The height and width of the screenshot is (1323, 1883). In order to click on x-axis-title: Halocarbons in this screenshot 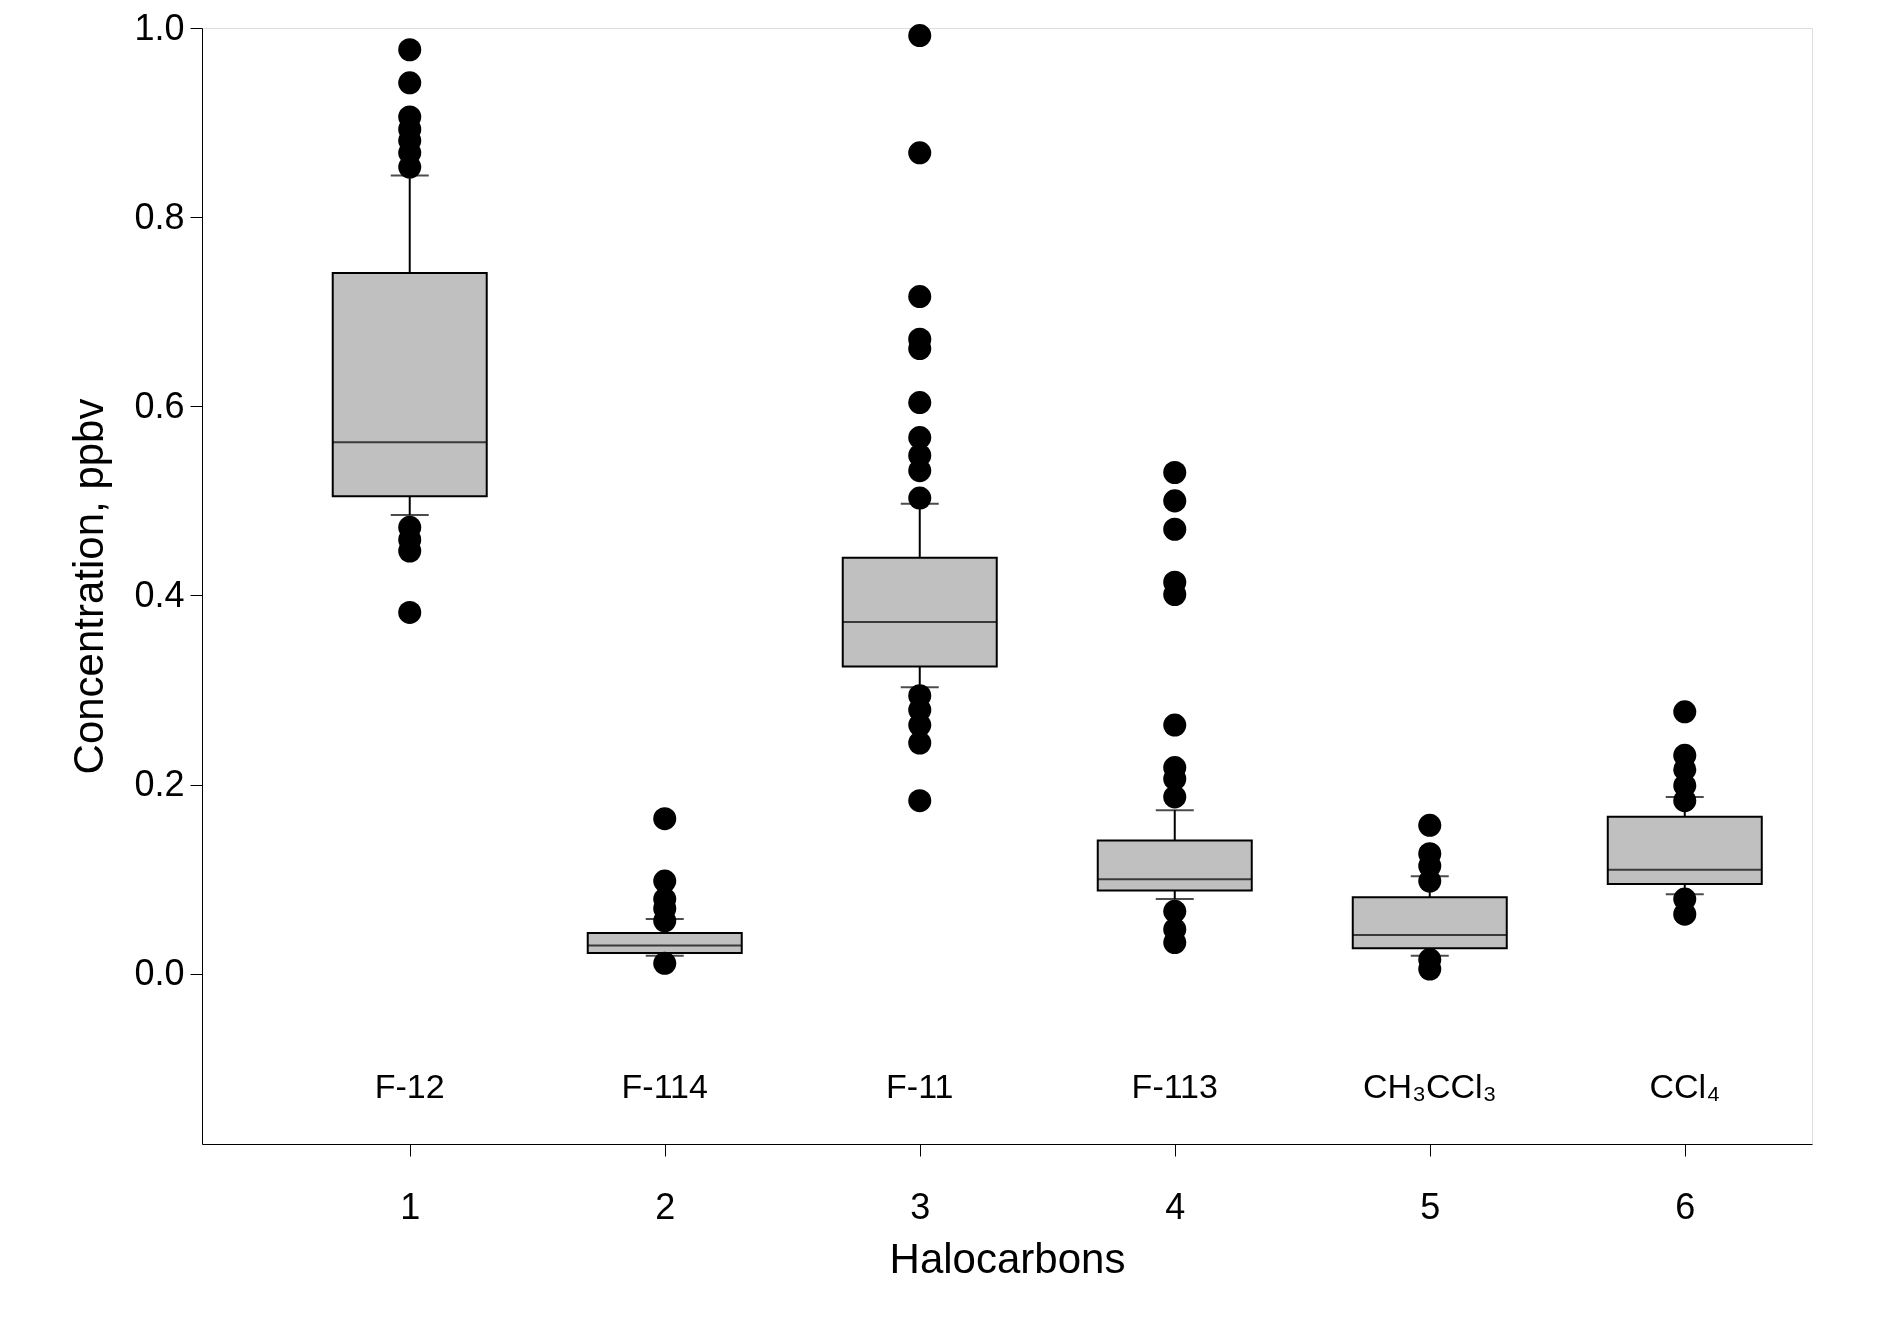, I will do `click(1007, 1258)`.